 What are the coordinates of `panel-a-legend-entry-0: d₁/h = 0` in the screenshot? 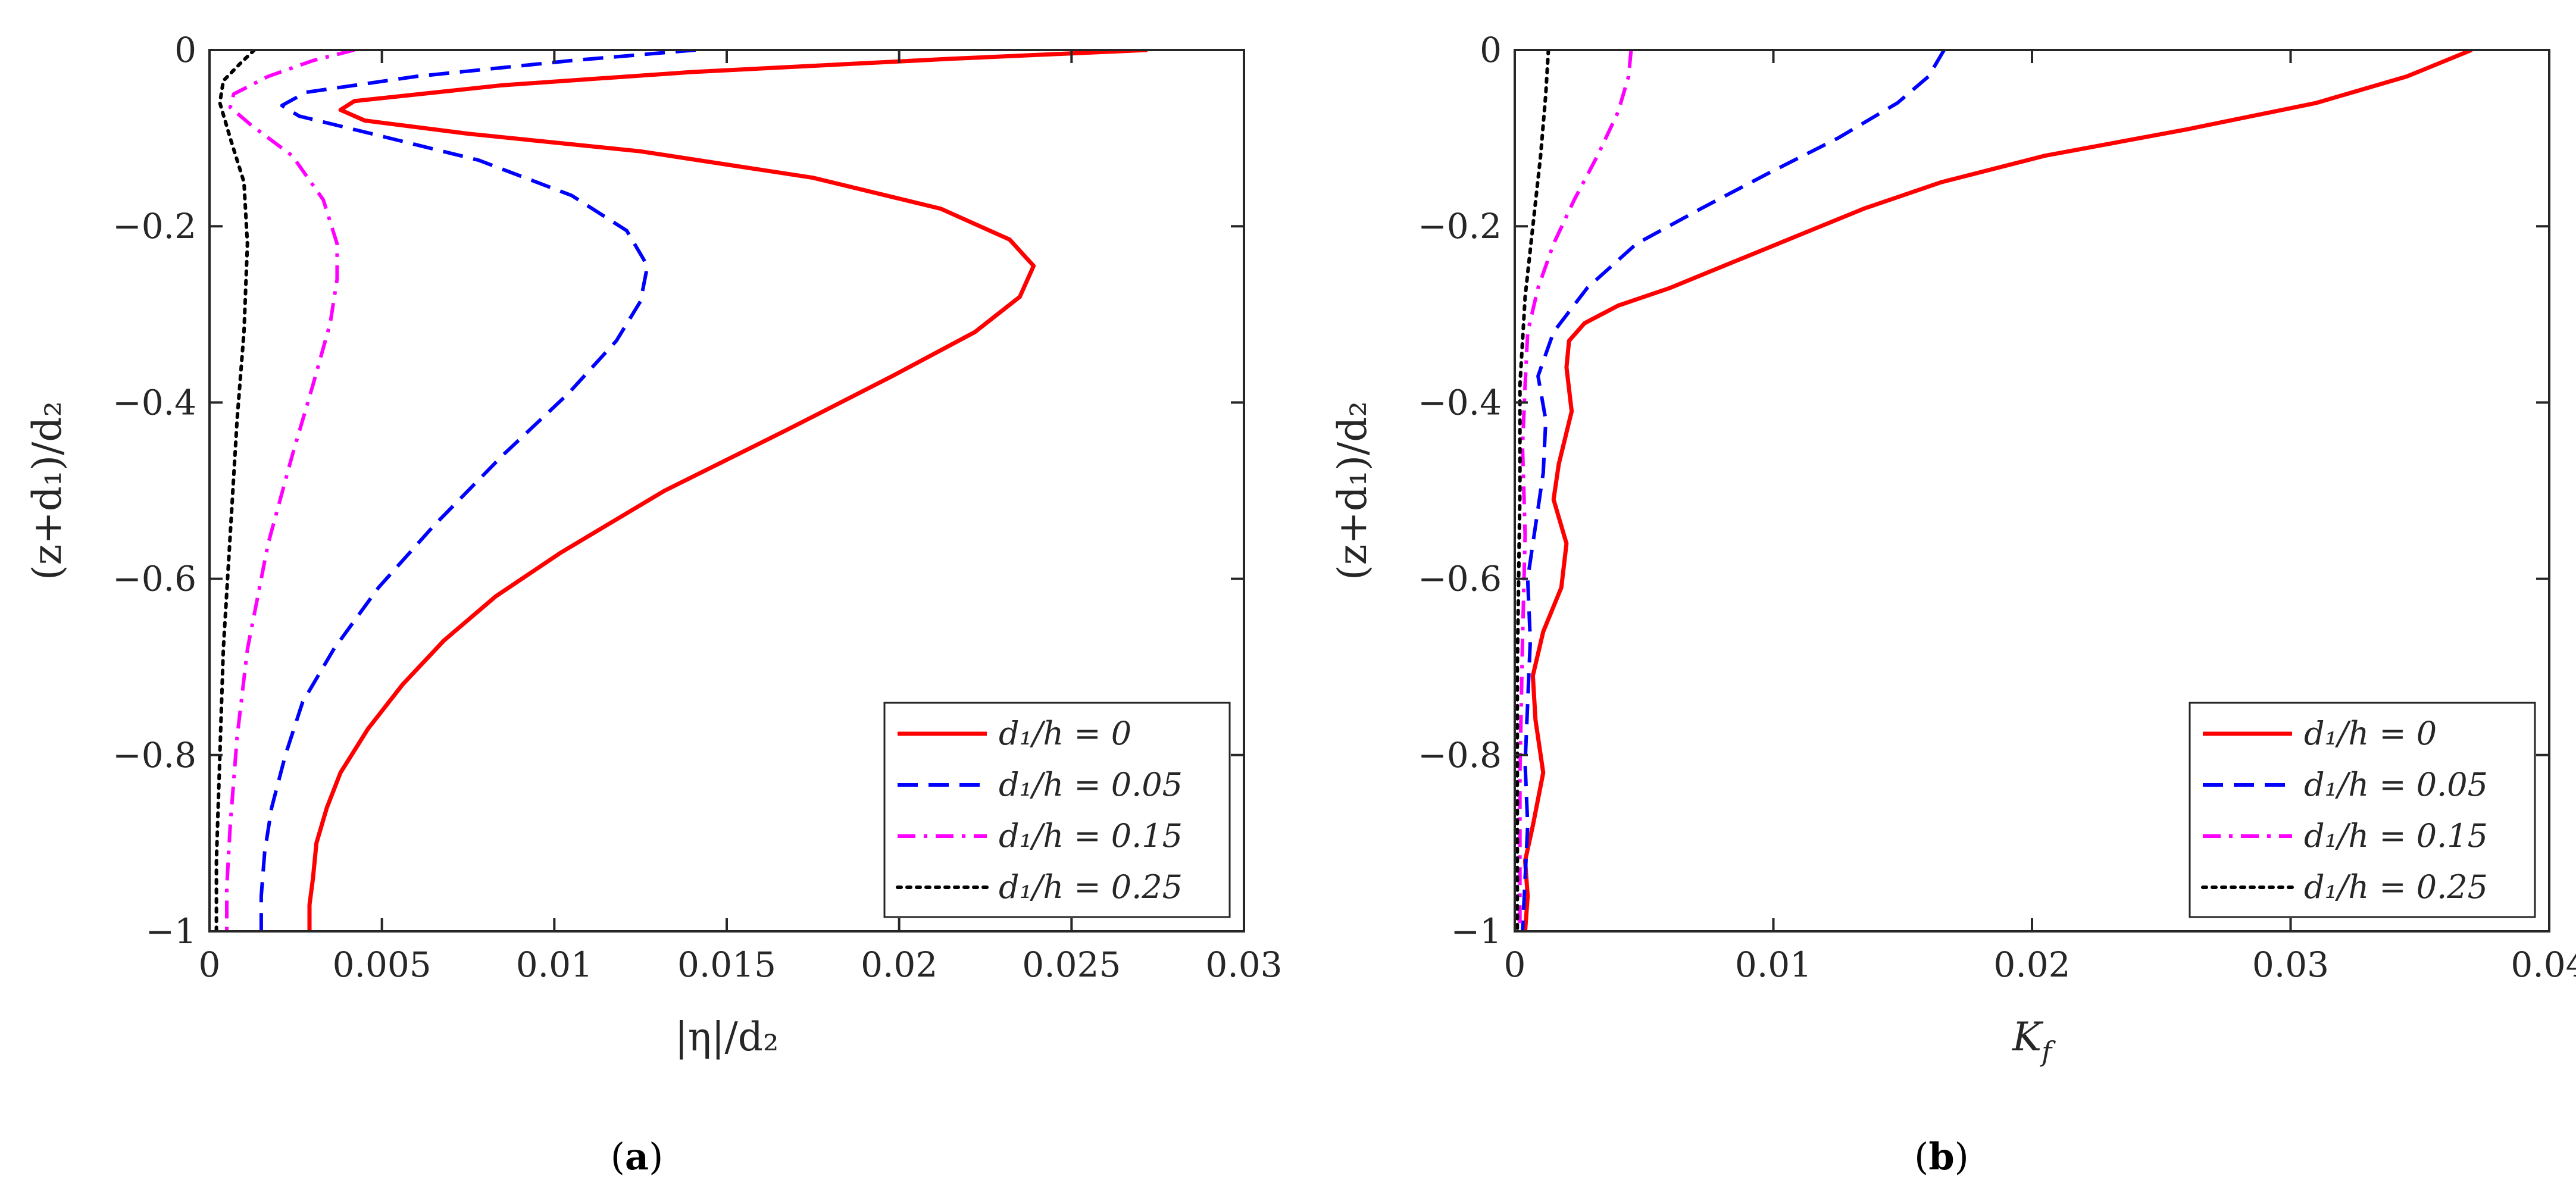 It's located at (1065, 733).